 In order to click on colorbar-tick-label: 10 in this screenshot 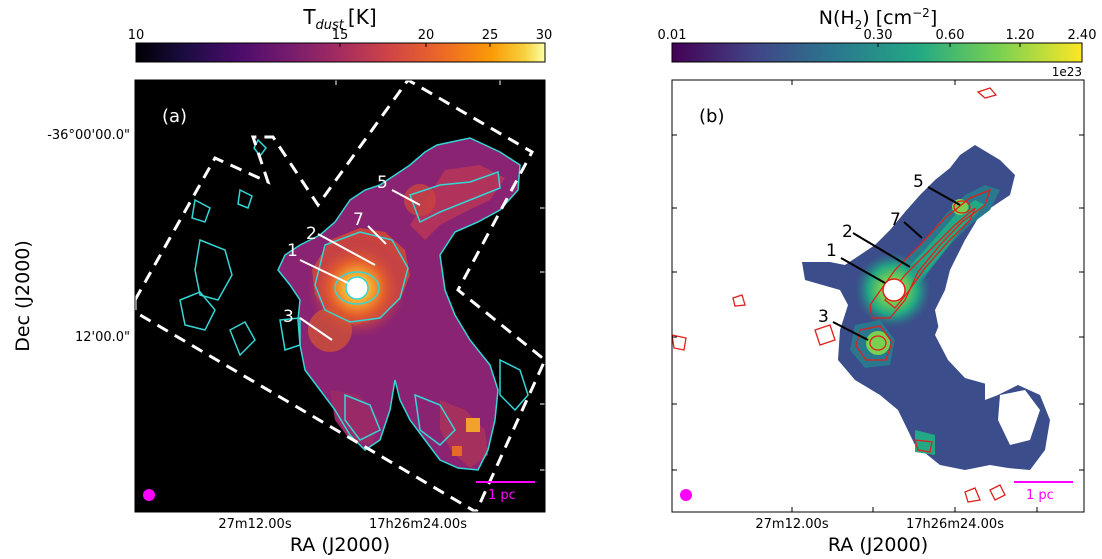, I will do `click(136, 35)`.